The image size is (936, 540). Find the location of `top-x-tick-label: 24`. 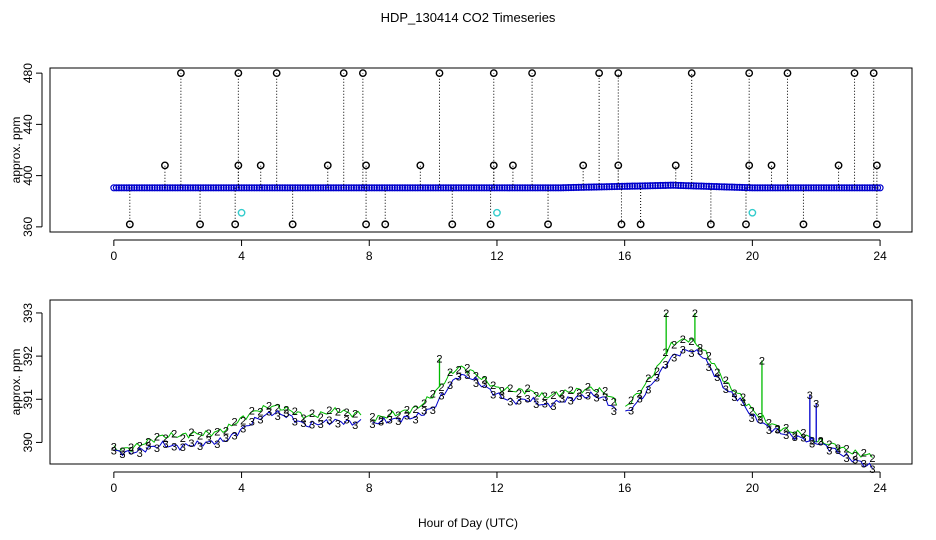

top-x-tick-label: 24 is located at coordinates (880, 256).